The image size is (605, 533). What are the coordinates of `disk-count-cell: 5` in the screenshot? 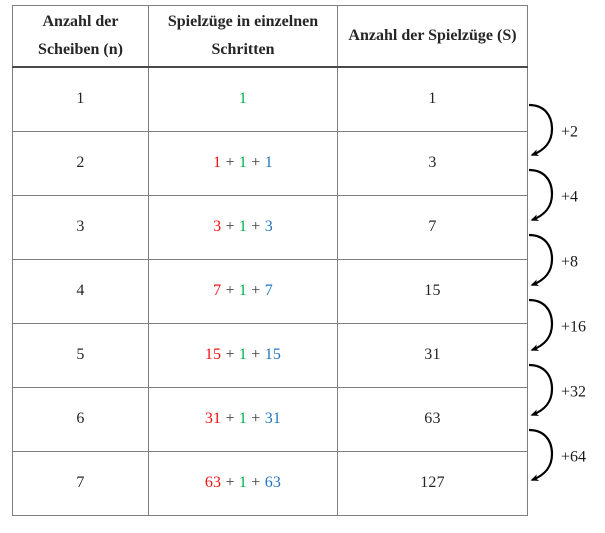 It's located at (80, 355).